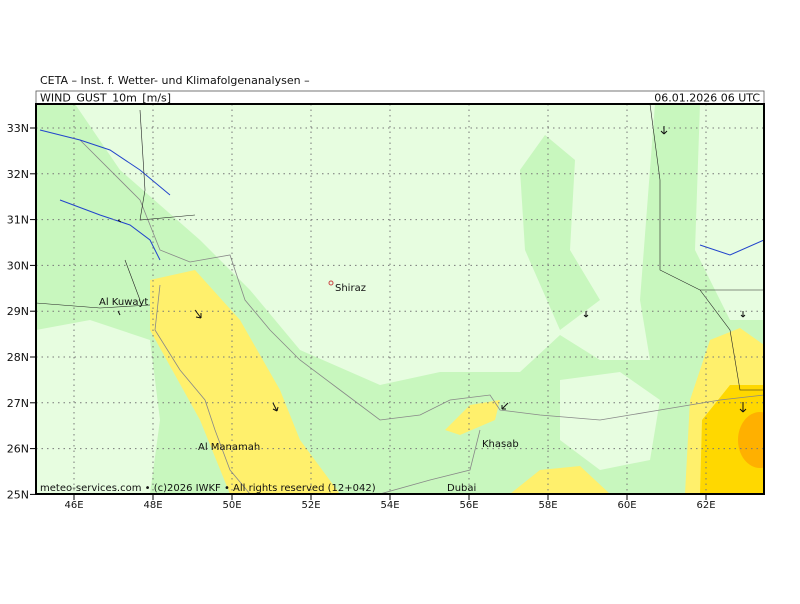 This screenshot has height=604, width=800. Describe the element at coordinates (18, 220) in the screenshot. I see `lat-label: 31N` at that location.